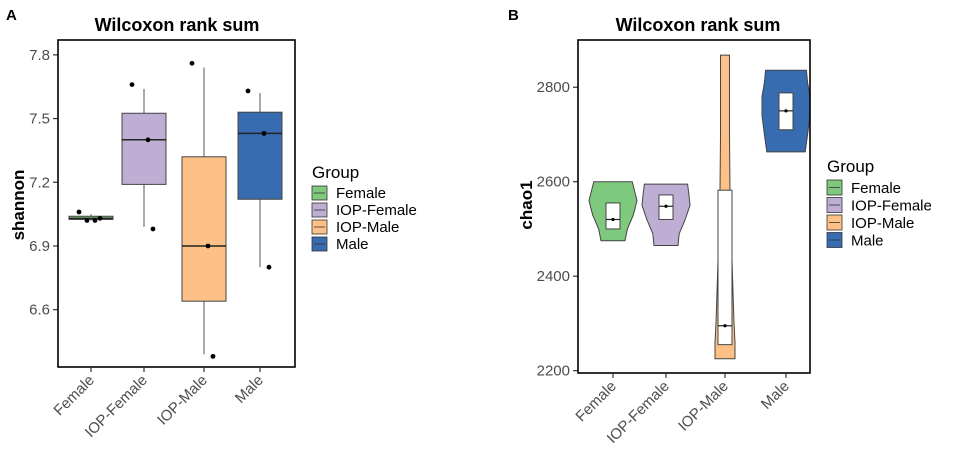  What do you see at coordinates (725, 326) in the screenshot?
I see `violin-median-dot-iop-male` at bounding box center [725, 326].